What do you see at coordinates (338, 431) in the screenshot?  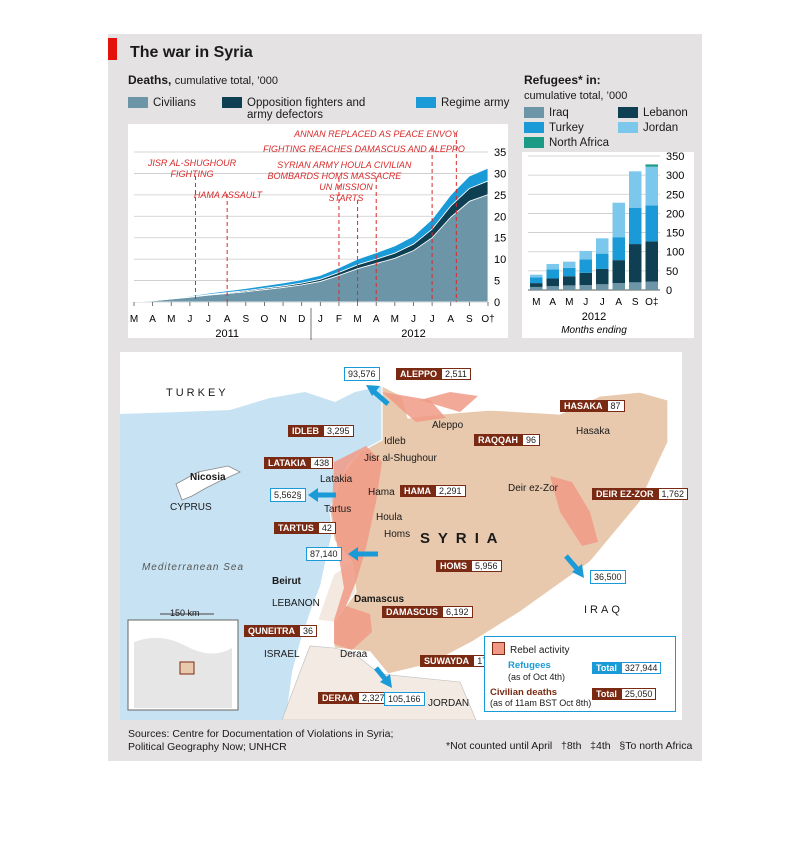 I see `tag-value: 3,295` at bounding box center [338, 431].